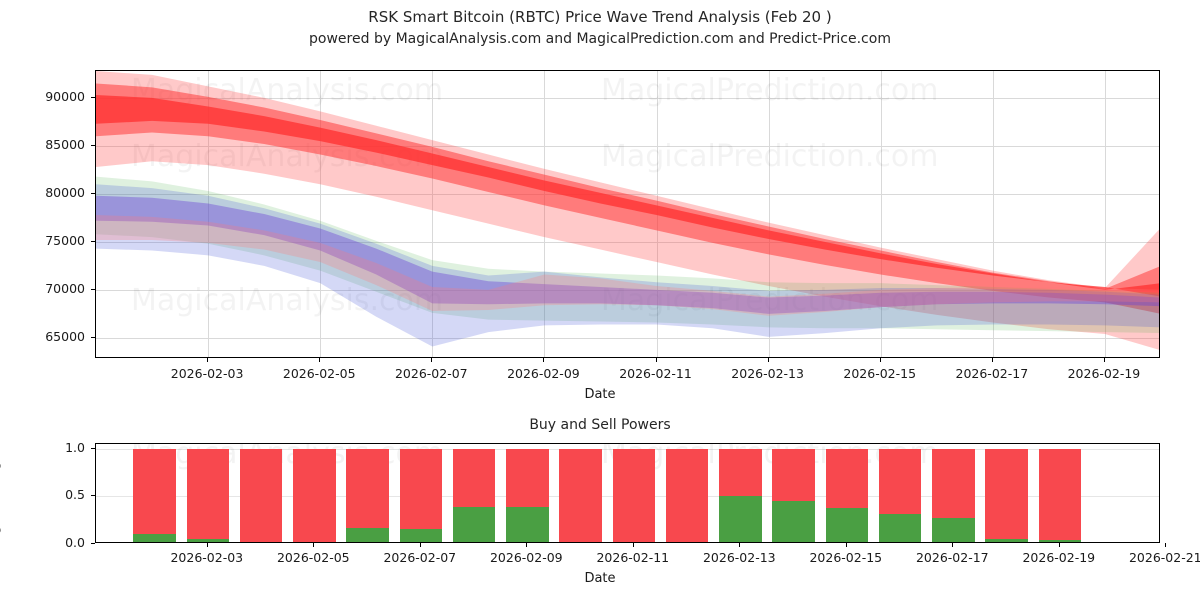  Describe the element at coordinates (600, 578) in the screenshot. I see `sub-x-axis-label: Date` at that location.